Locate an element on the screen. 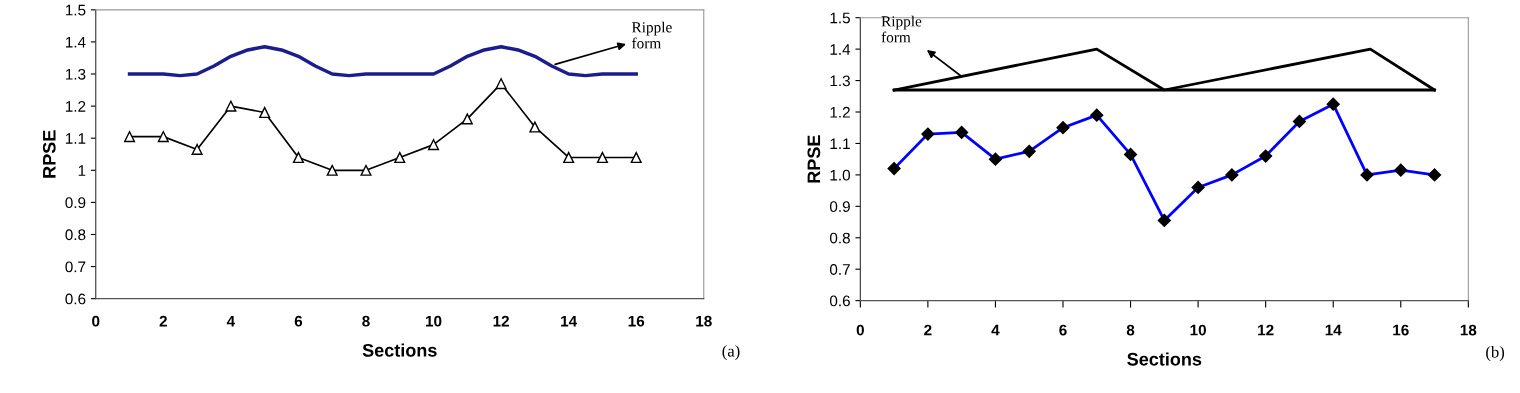 The height and width of the screenshot is (393, 1520). text: (a) is located at coordinates (731, 352).